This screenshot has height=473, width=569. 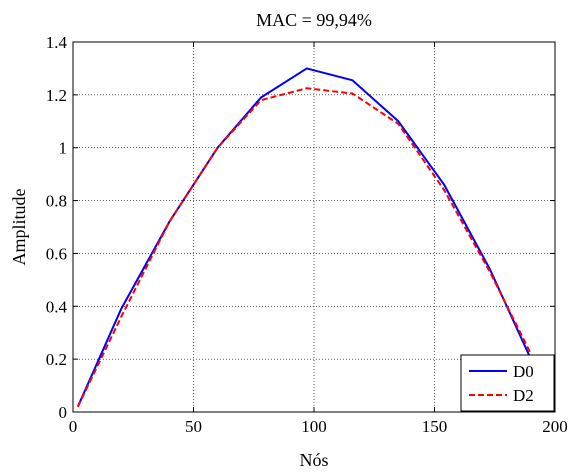 What do you see at coordinates (523, 395) in the screenshot?
I see `legend-label-d2: D2` at bounding box center [523, 395].